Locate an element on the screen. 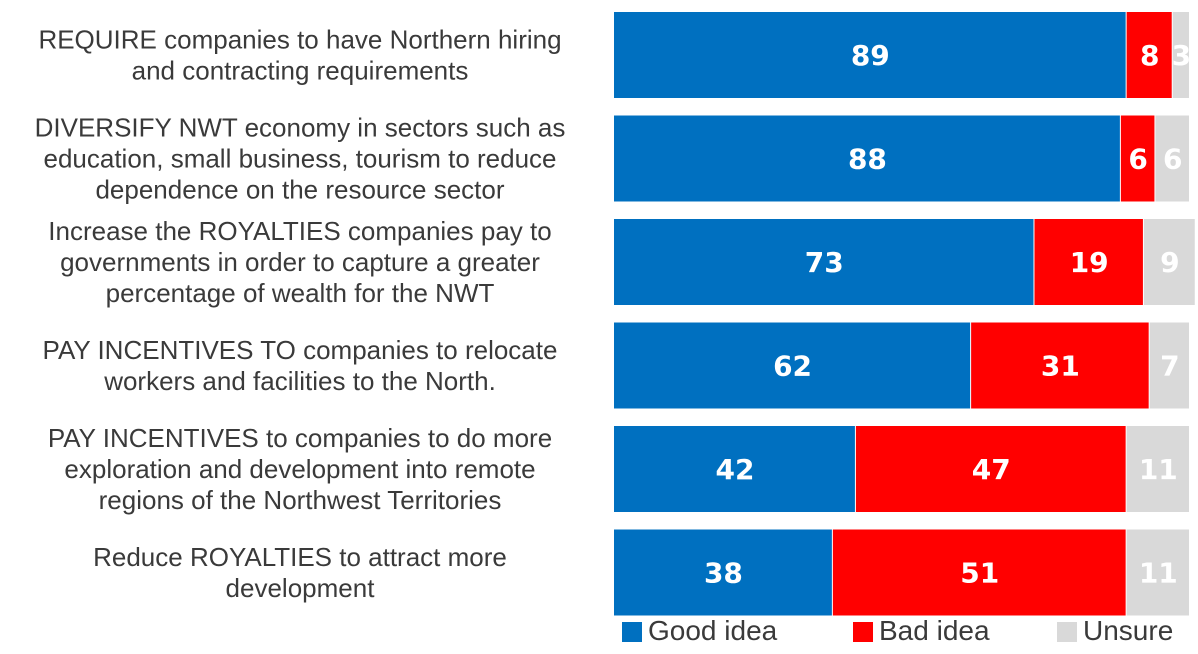  data-label: 38 is located at coordinates (723, 573).